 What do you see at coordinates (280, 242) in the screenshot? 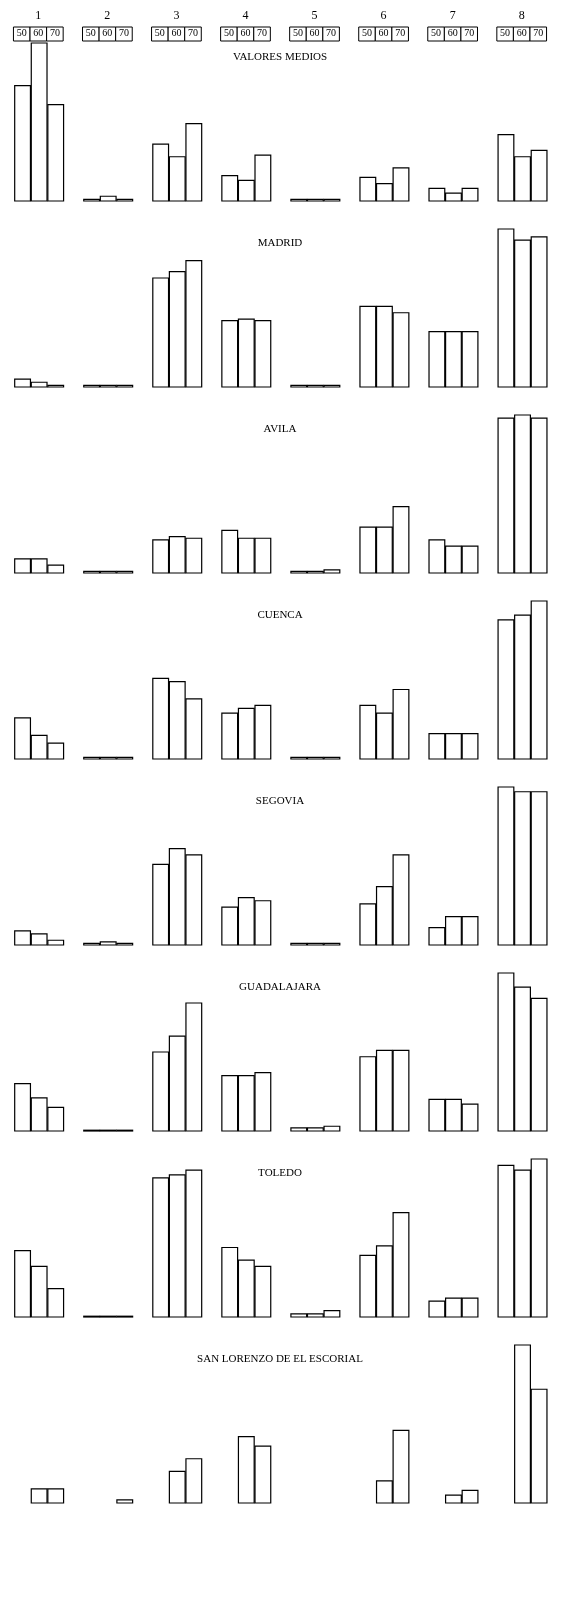
I see `text: MADRID` at bounding box center [280, 242].